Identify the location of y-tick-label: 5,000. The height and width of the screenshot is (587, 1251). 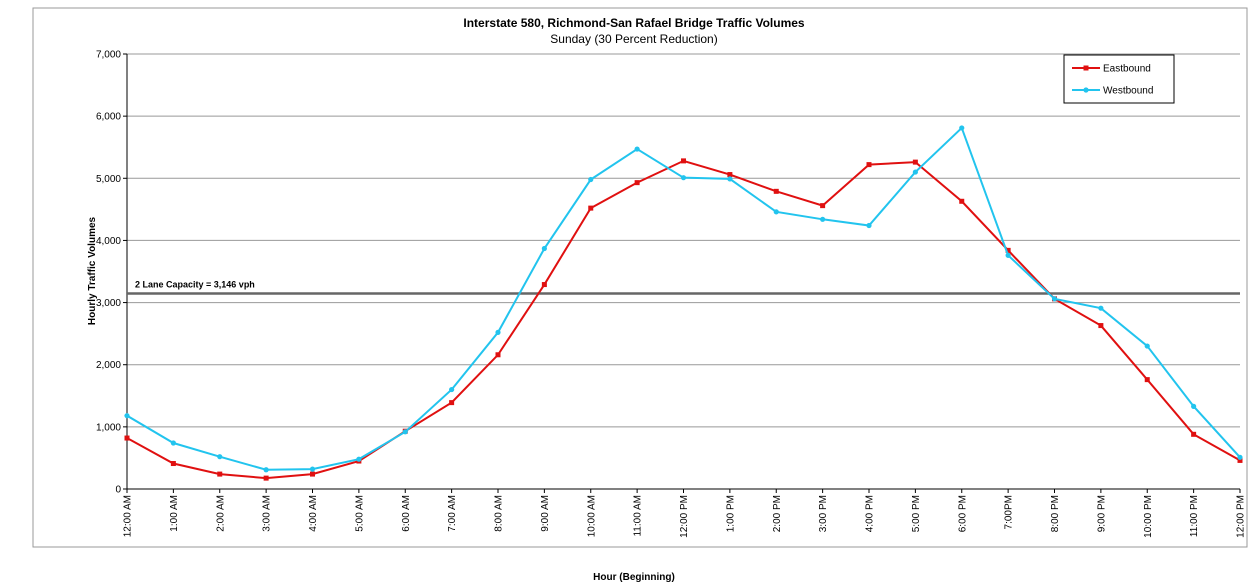
(108, 179).